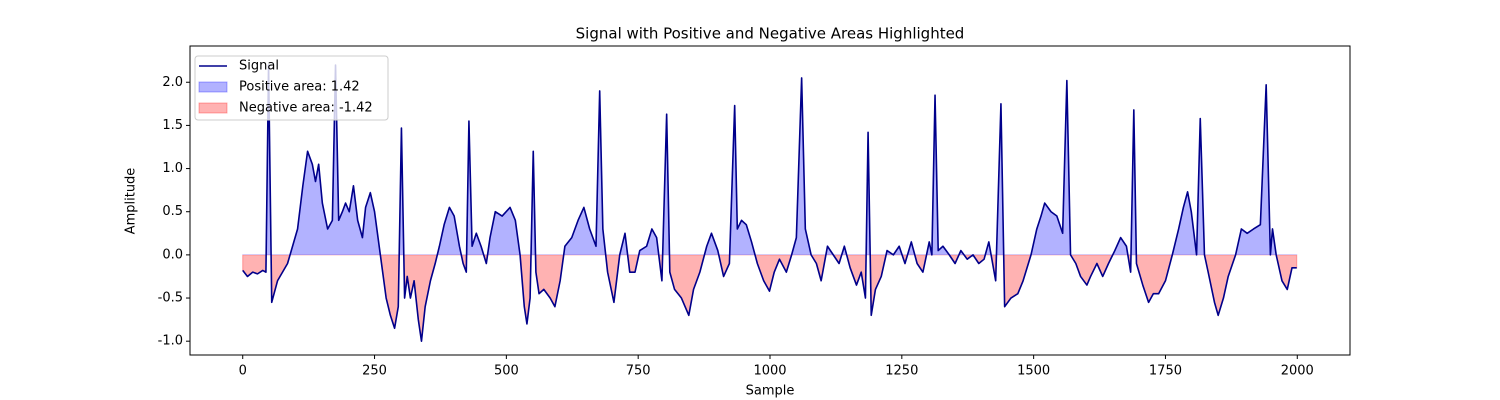 Image resolution: width=1500 pixels, height=400 pixels. I want to click on x-tick-label: 1000, so click(769, 371).